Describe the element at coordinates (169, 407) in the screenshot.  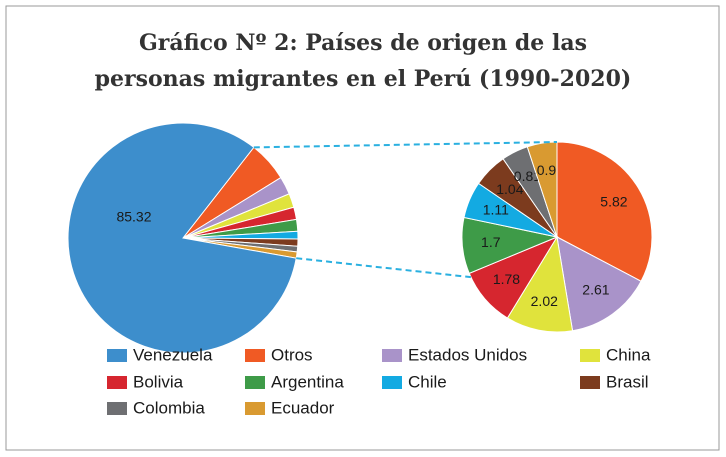
I see `legend-label: Colombia` at that location.